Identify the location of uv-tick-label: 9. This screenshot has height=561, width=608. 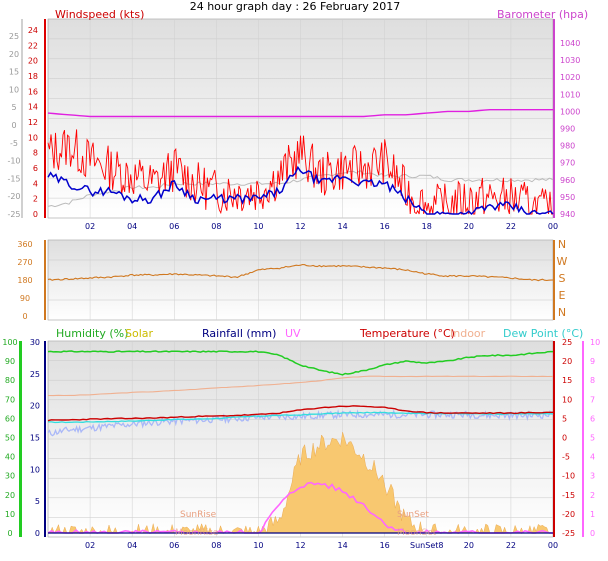
(592, 361).